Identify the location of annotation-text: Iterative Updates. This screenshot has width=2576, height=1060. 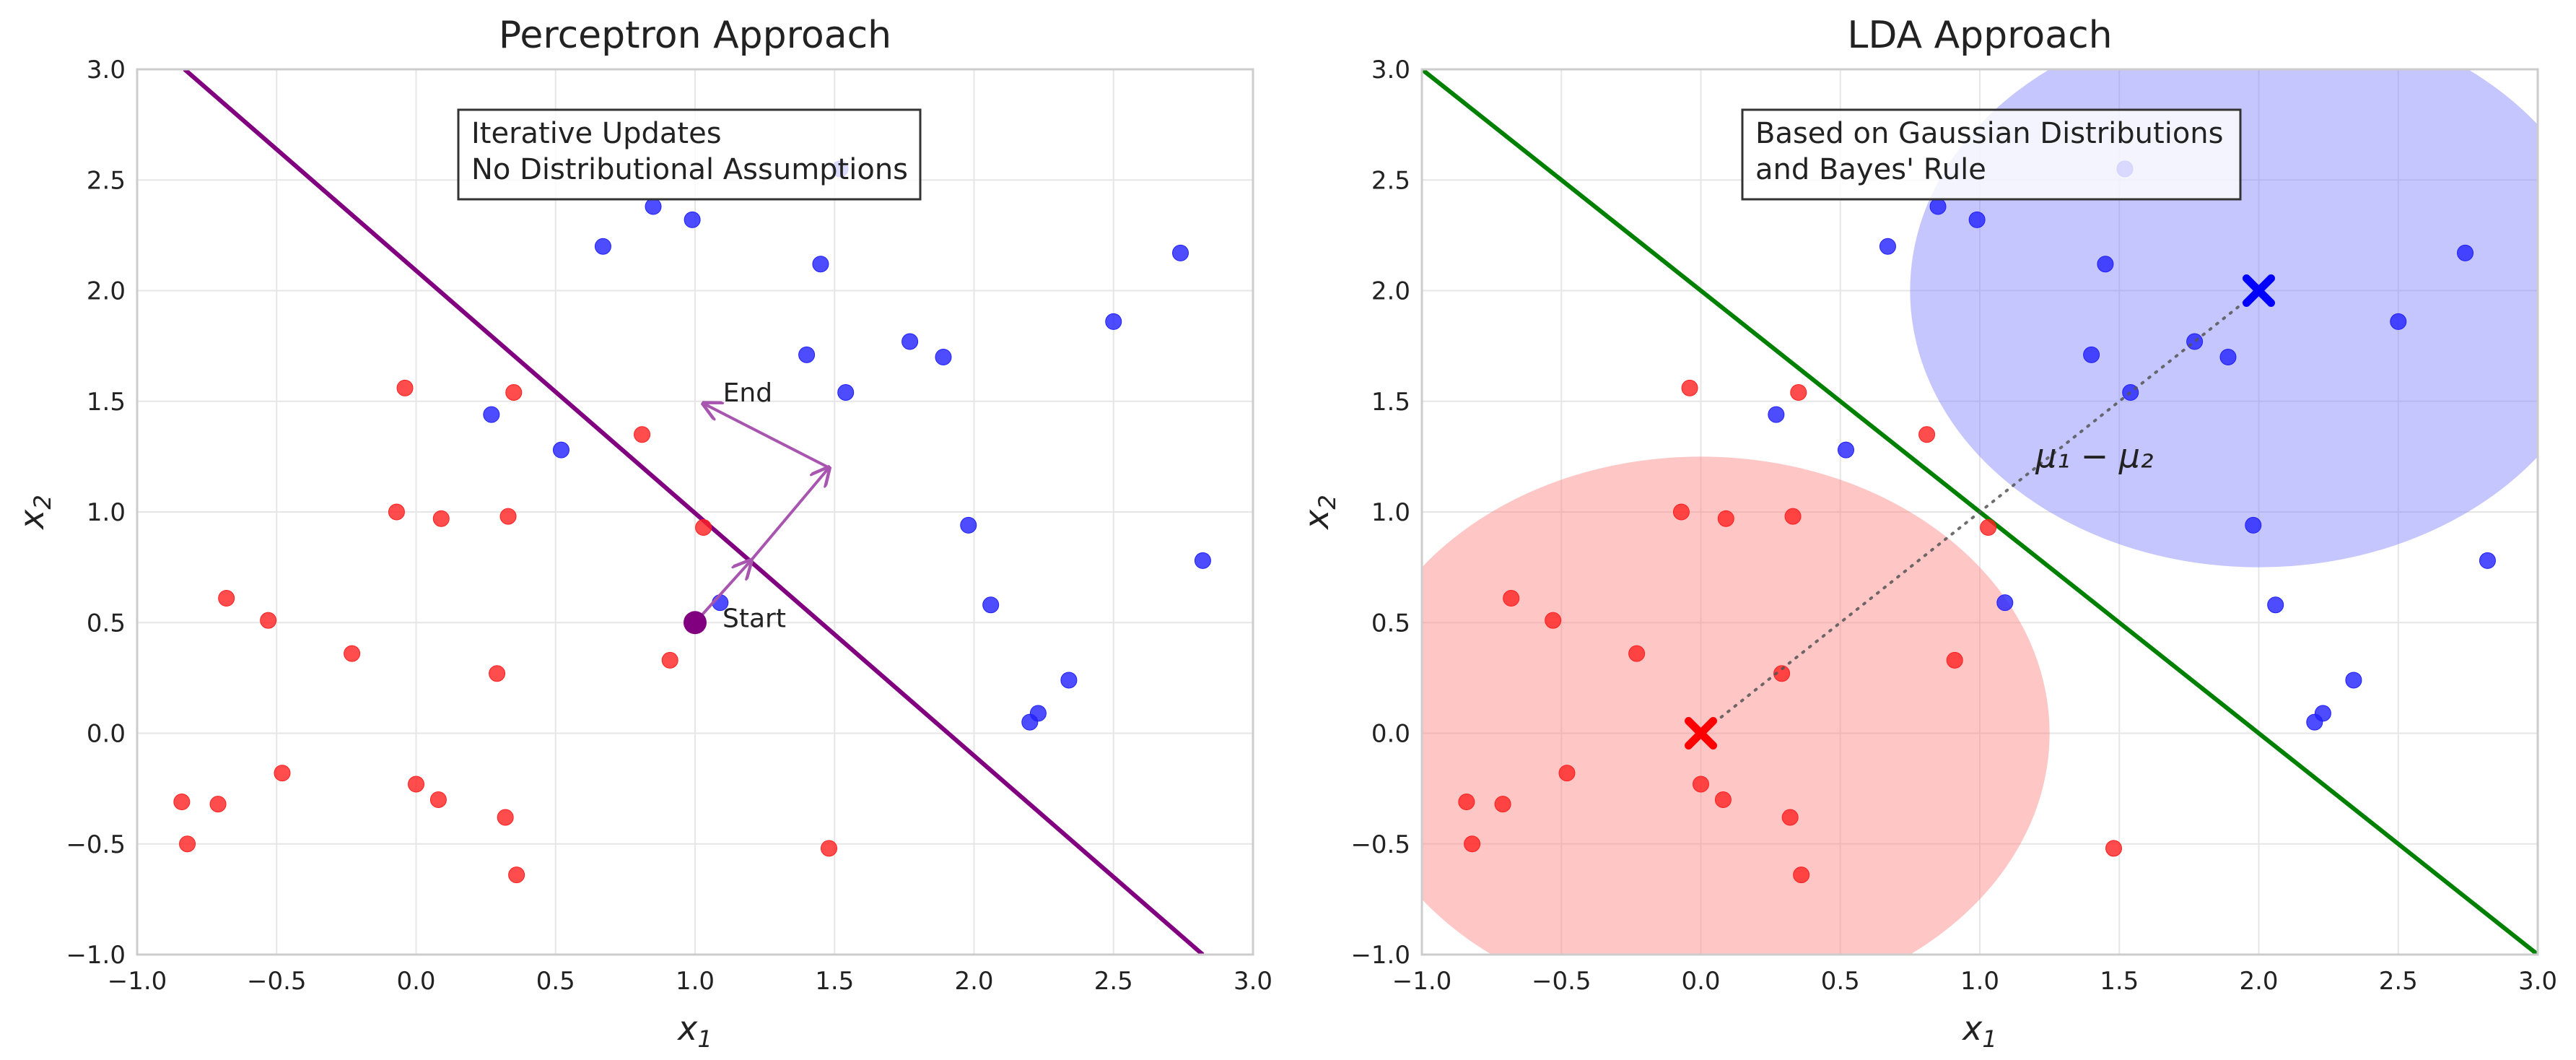
(596, 133).